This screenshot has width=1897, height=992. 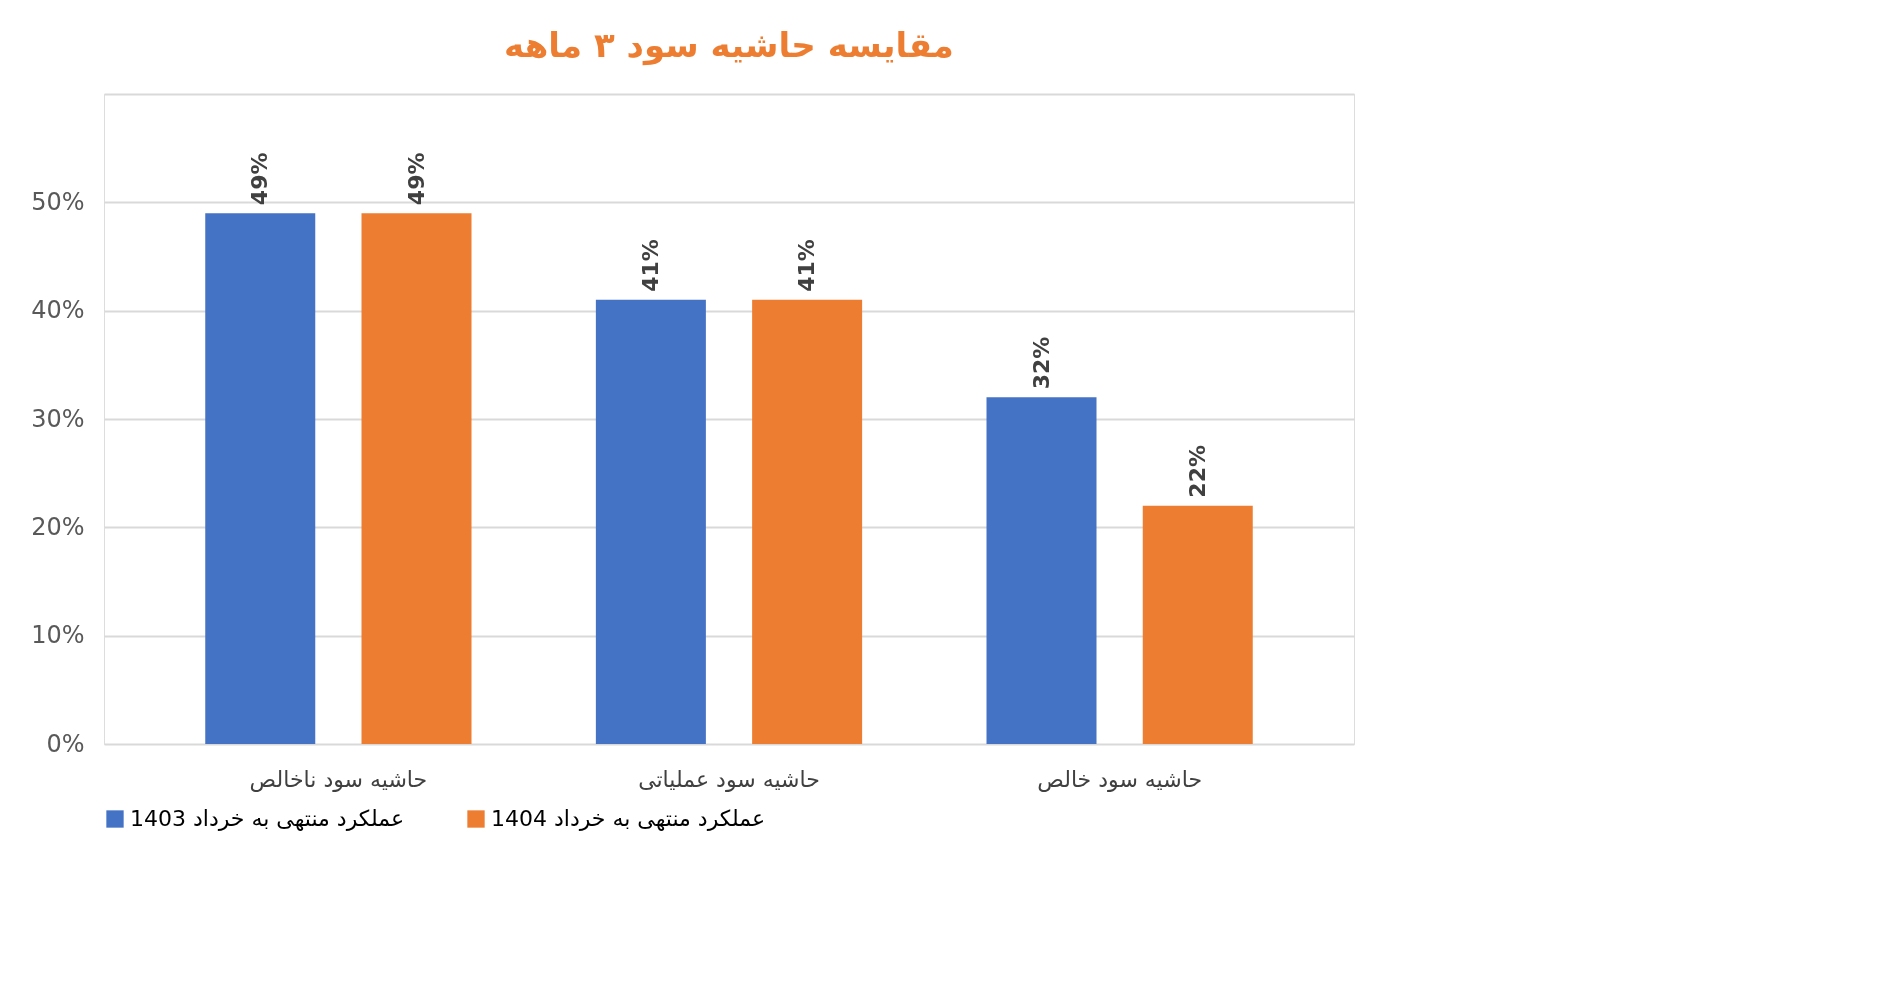 I want to click on x-tick-label: حاشیه سود ناخالص, so click(x=338, y=779).